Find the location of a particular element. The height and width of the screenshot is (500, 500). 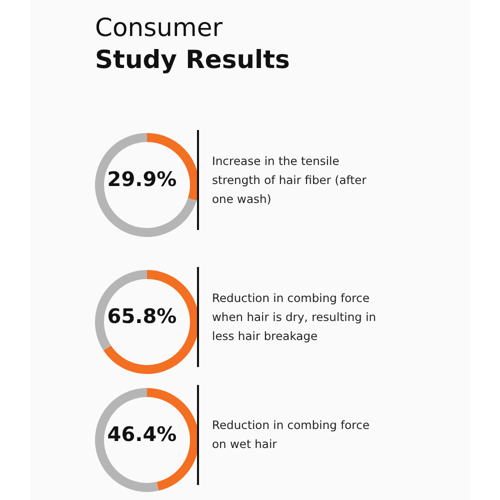

text: Reduction in combing force on wet hair is located at coordinates (291, 435).